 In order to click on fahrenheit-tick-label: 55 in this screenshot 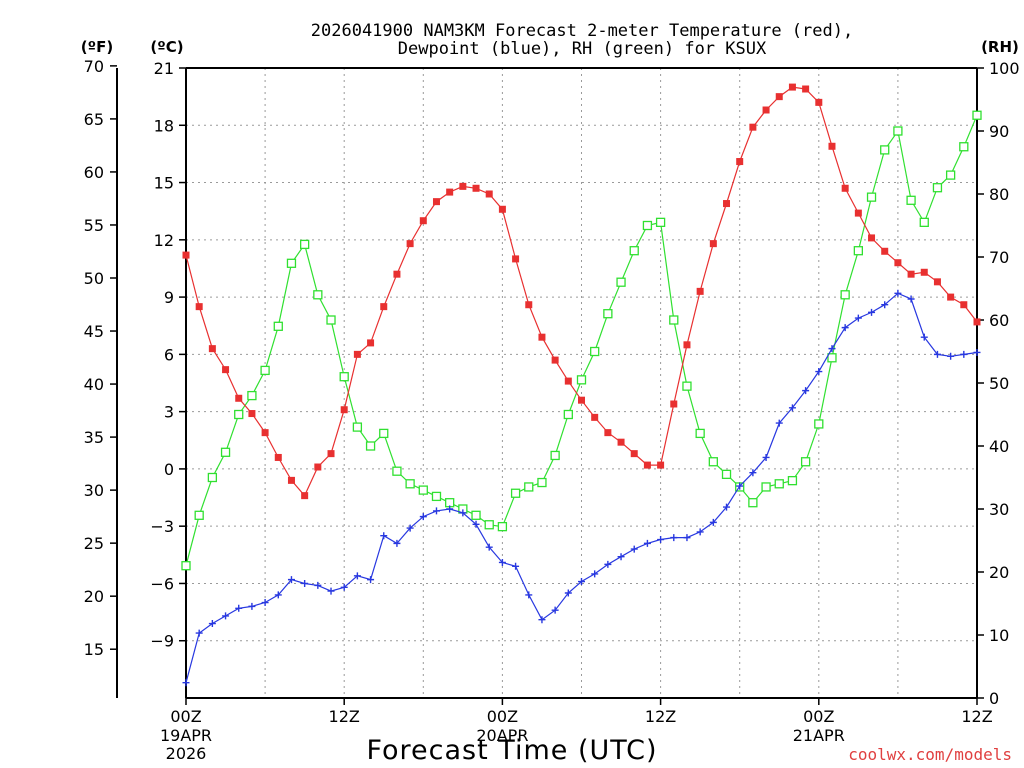, I will do `click(94, 225)`.